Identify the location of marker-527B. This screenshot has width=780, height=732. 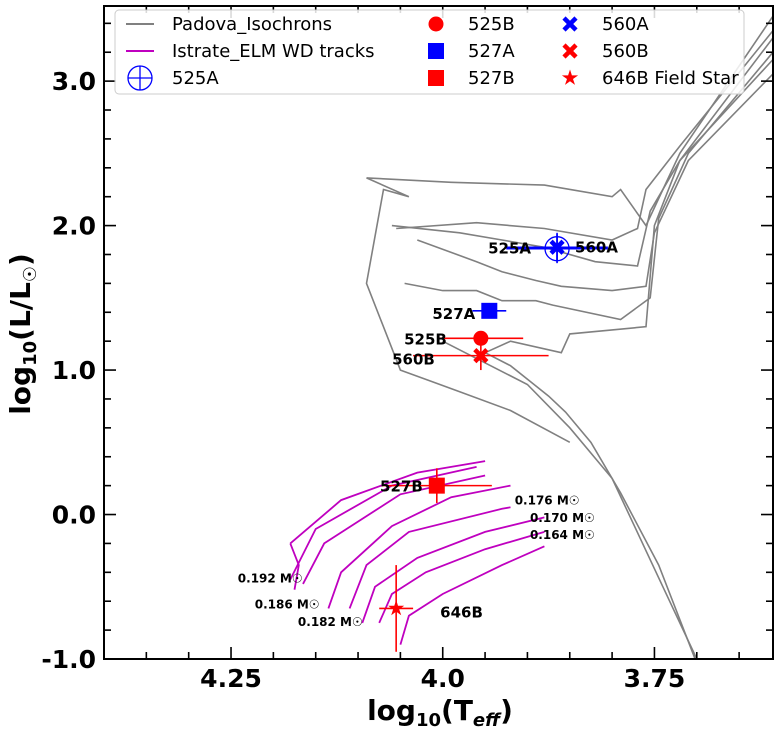
(436, 485).